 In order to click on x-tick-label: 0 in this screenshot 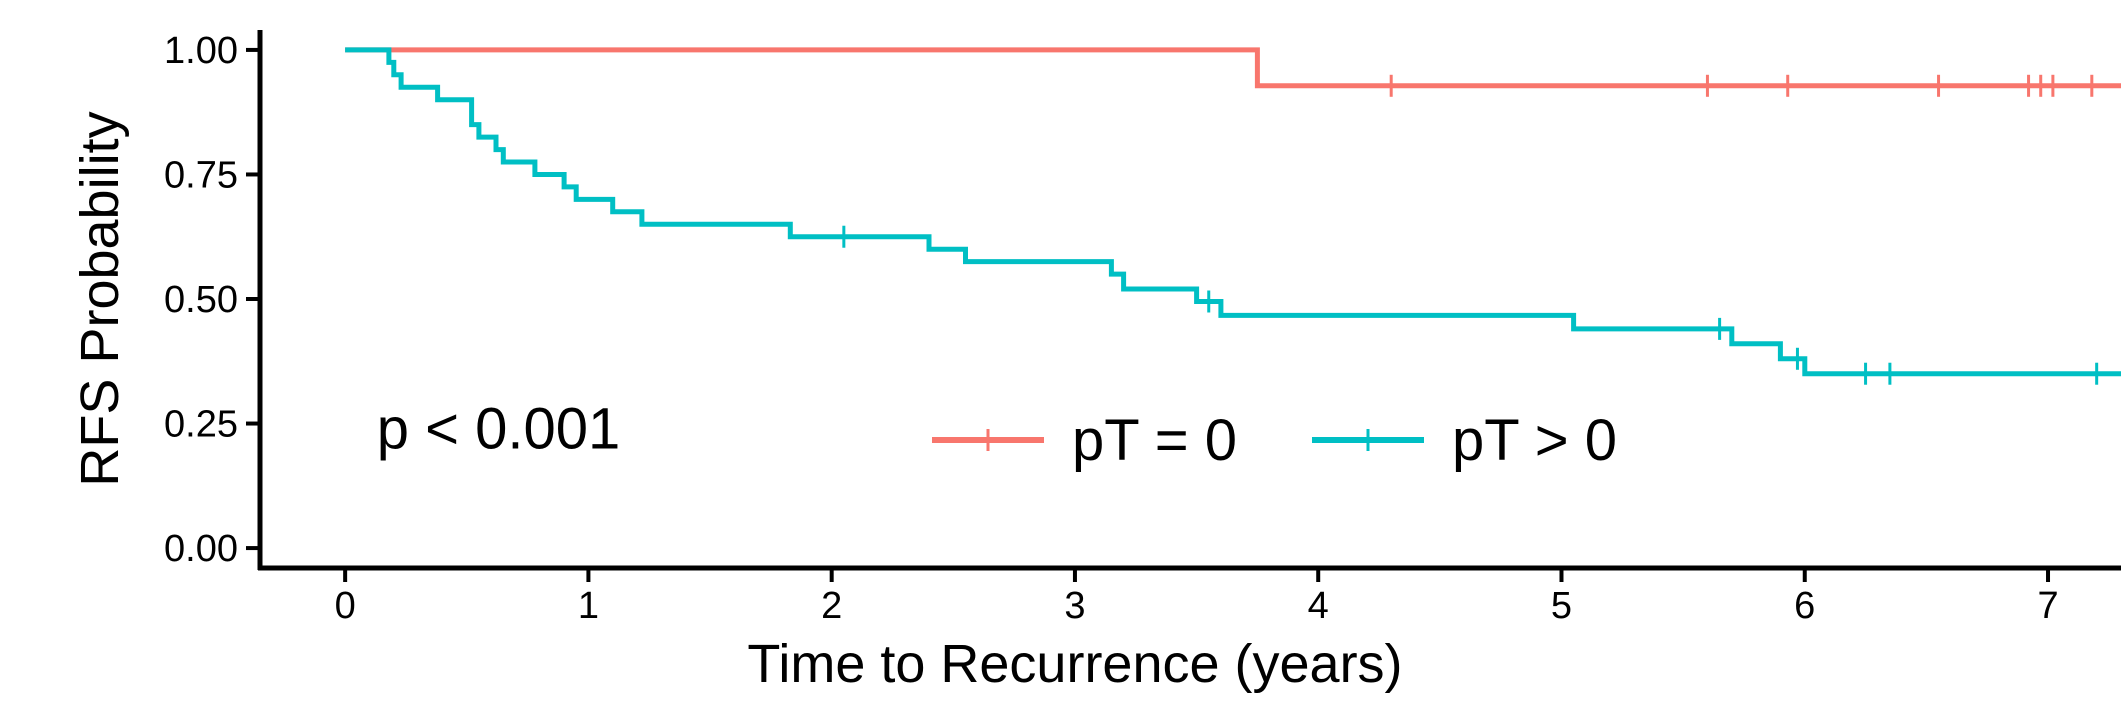, I will do `click(345, 606)`.